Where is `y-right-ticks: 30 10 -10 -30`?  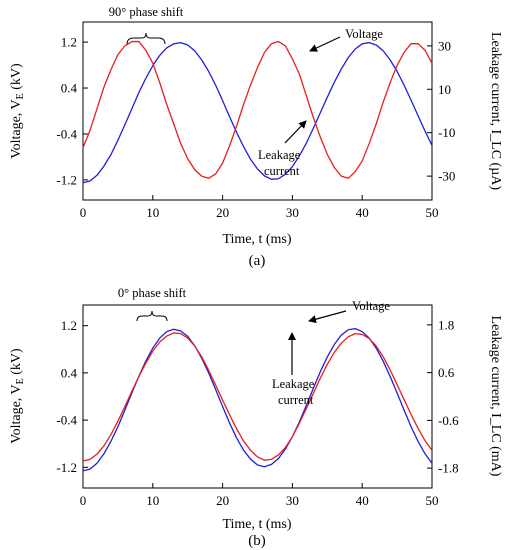
y-right-ticks: 30 10 -10 -30 is located at coordinates (441, 111).